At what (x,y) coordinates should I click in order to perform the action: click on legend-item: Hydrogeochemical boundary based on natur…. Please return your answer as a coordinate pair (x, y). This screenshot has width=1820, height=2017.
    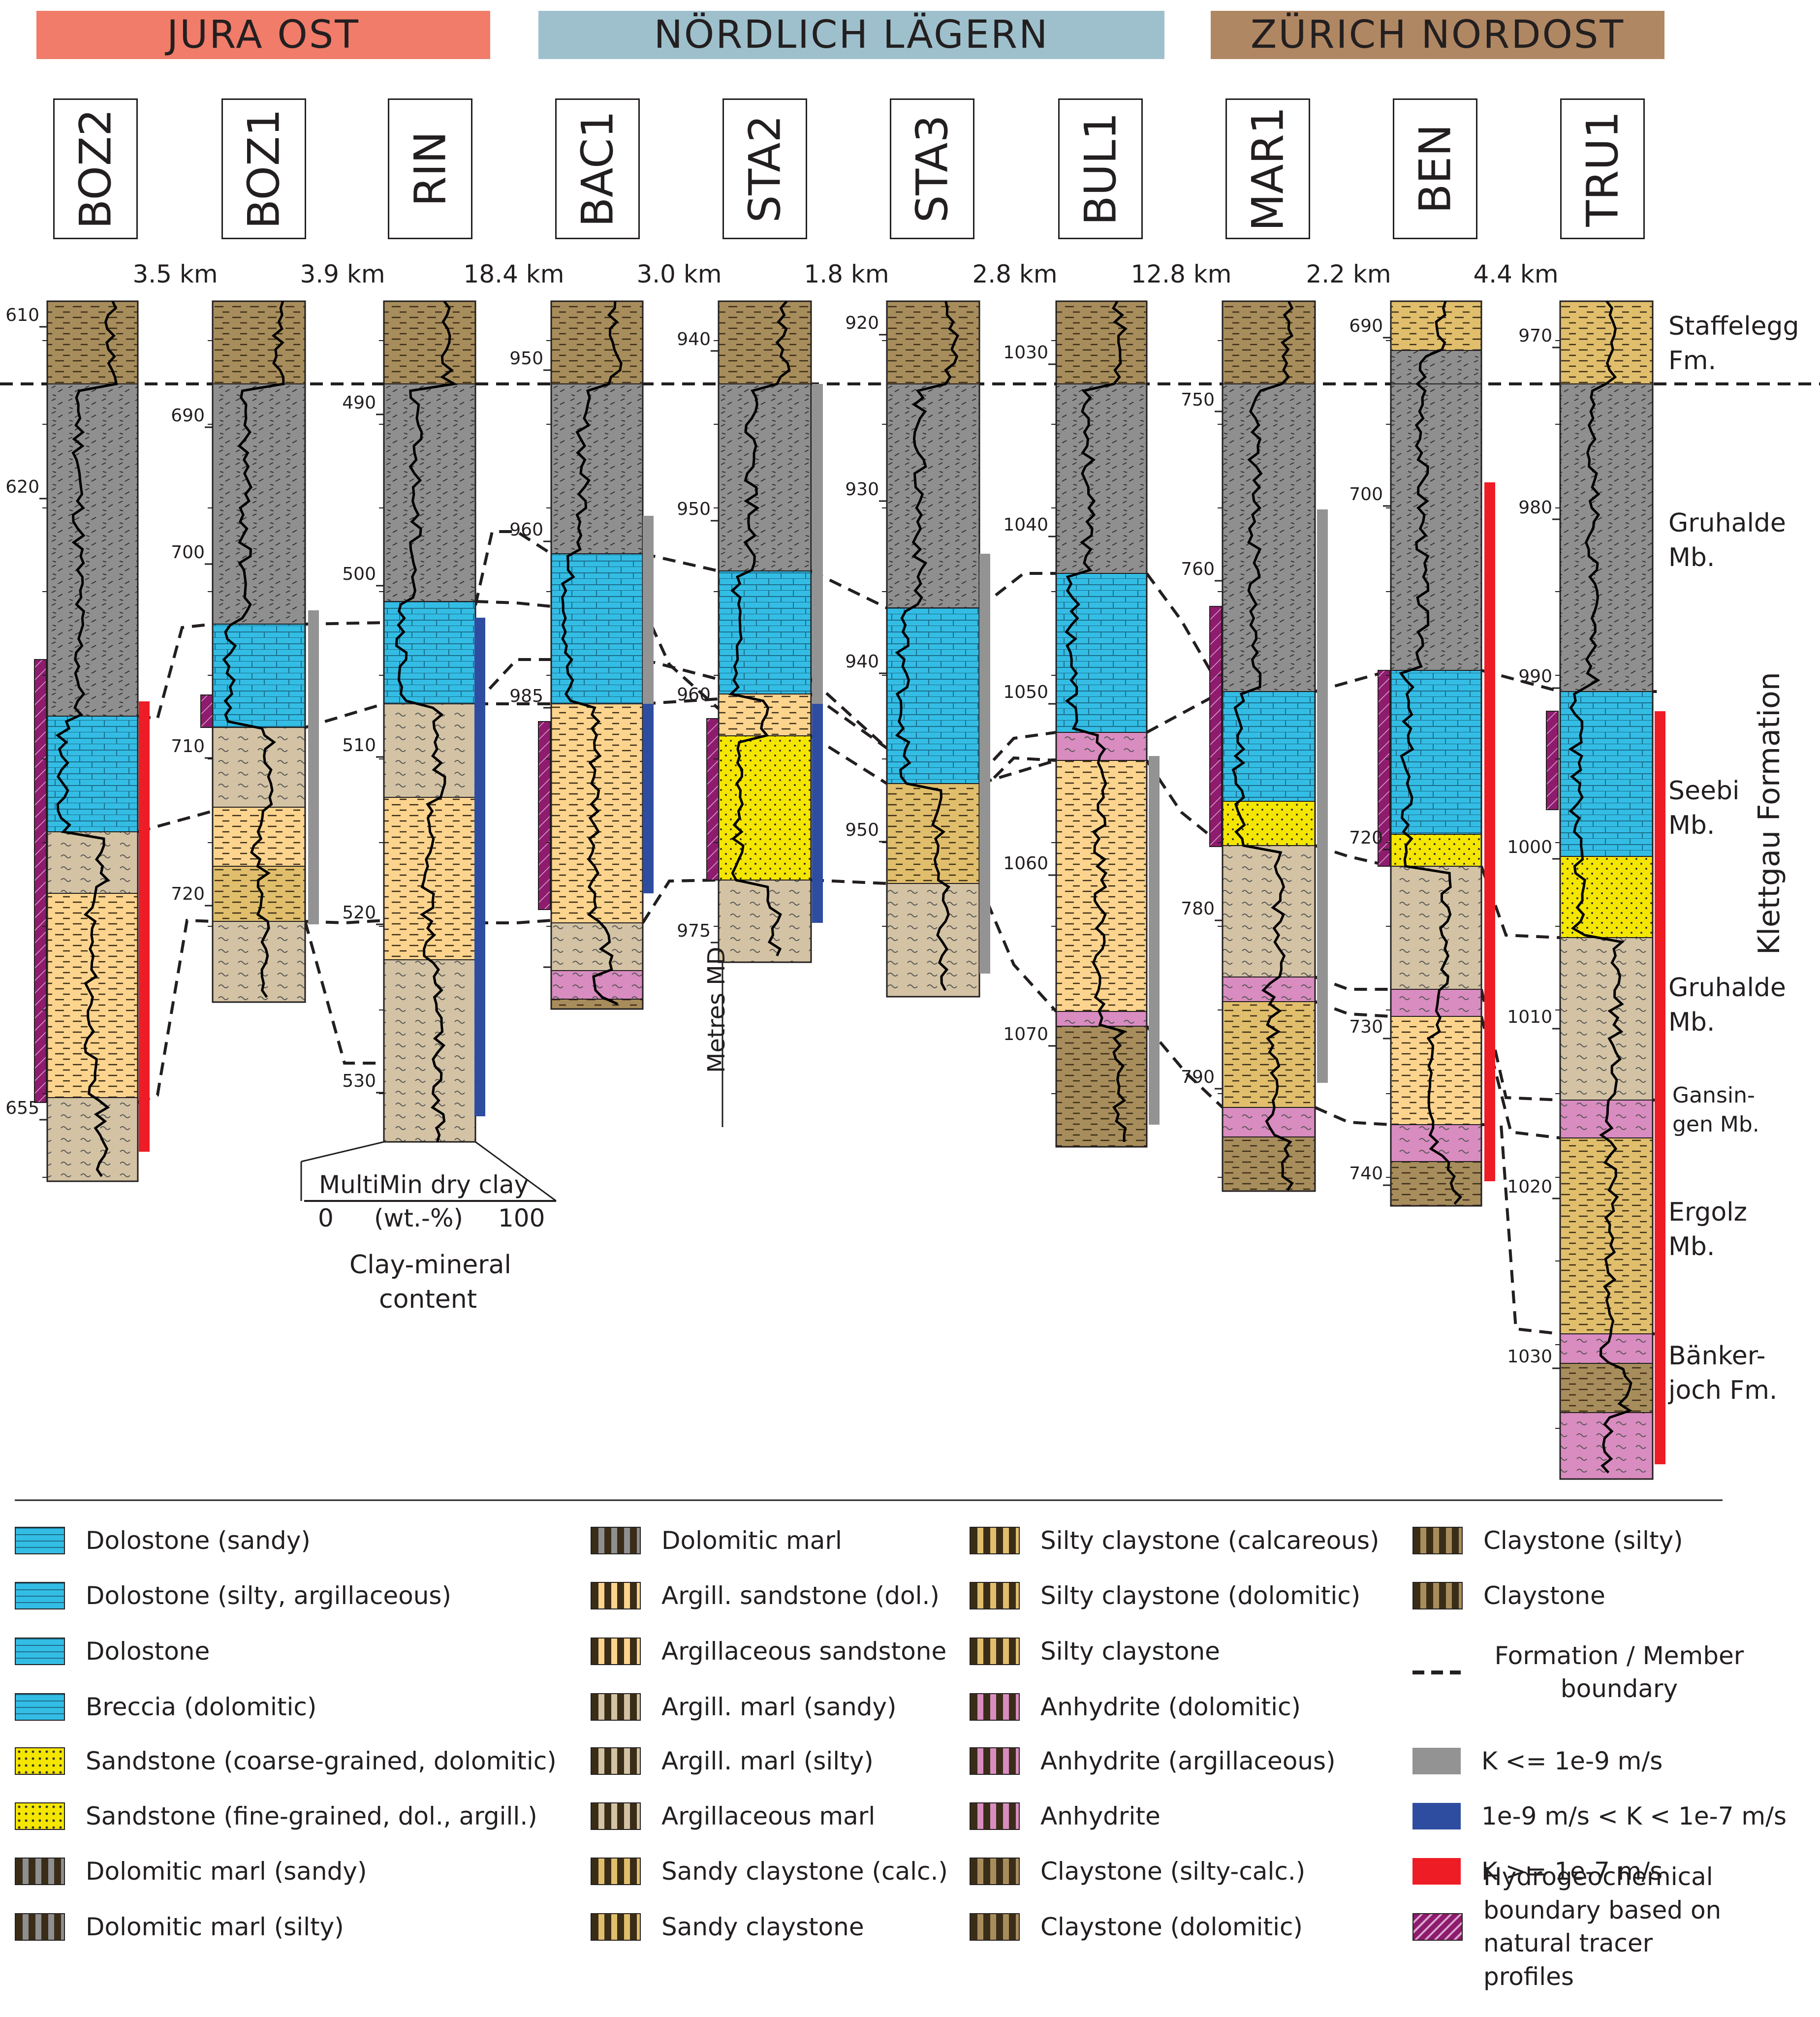
    Looking at the image, I should click on (1575, 1927).